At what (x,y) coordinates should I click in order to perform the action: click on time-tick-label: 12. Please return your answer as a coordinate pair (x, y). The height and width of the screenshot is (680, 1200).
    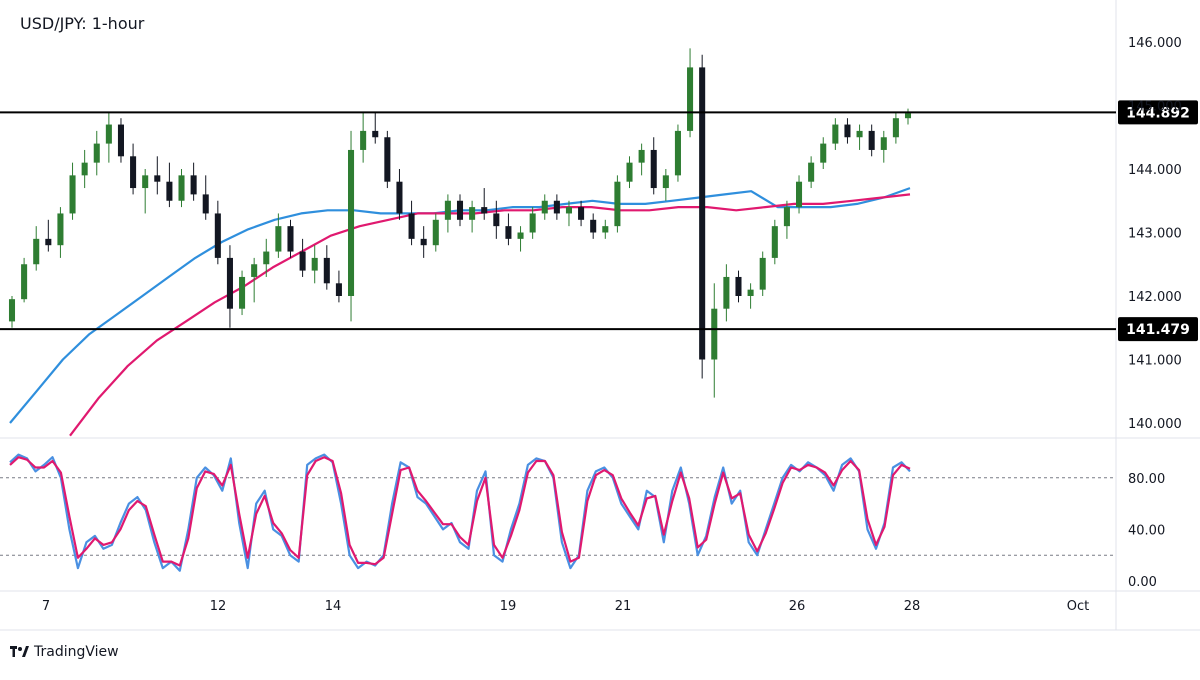
    Looking at the image, I should click on (218, 606).